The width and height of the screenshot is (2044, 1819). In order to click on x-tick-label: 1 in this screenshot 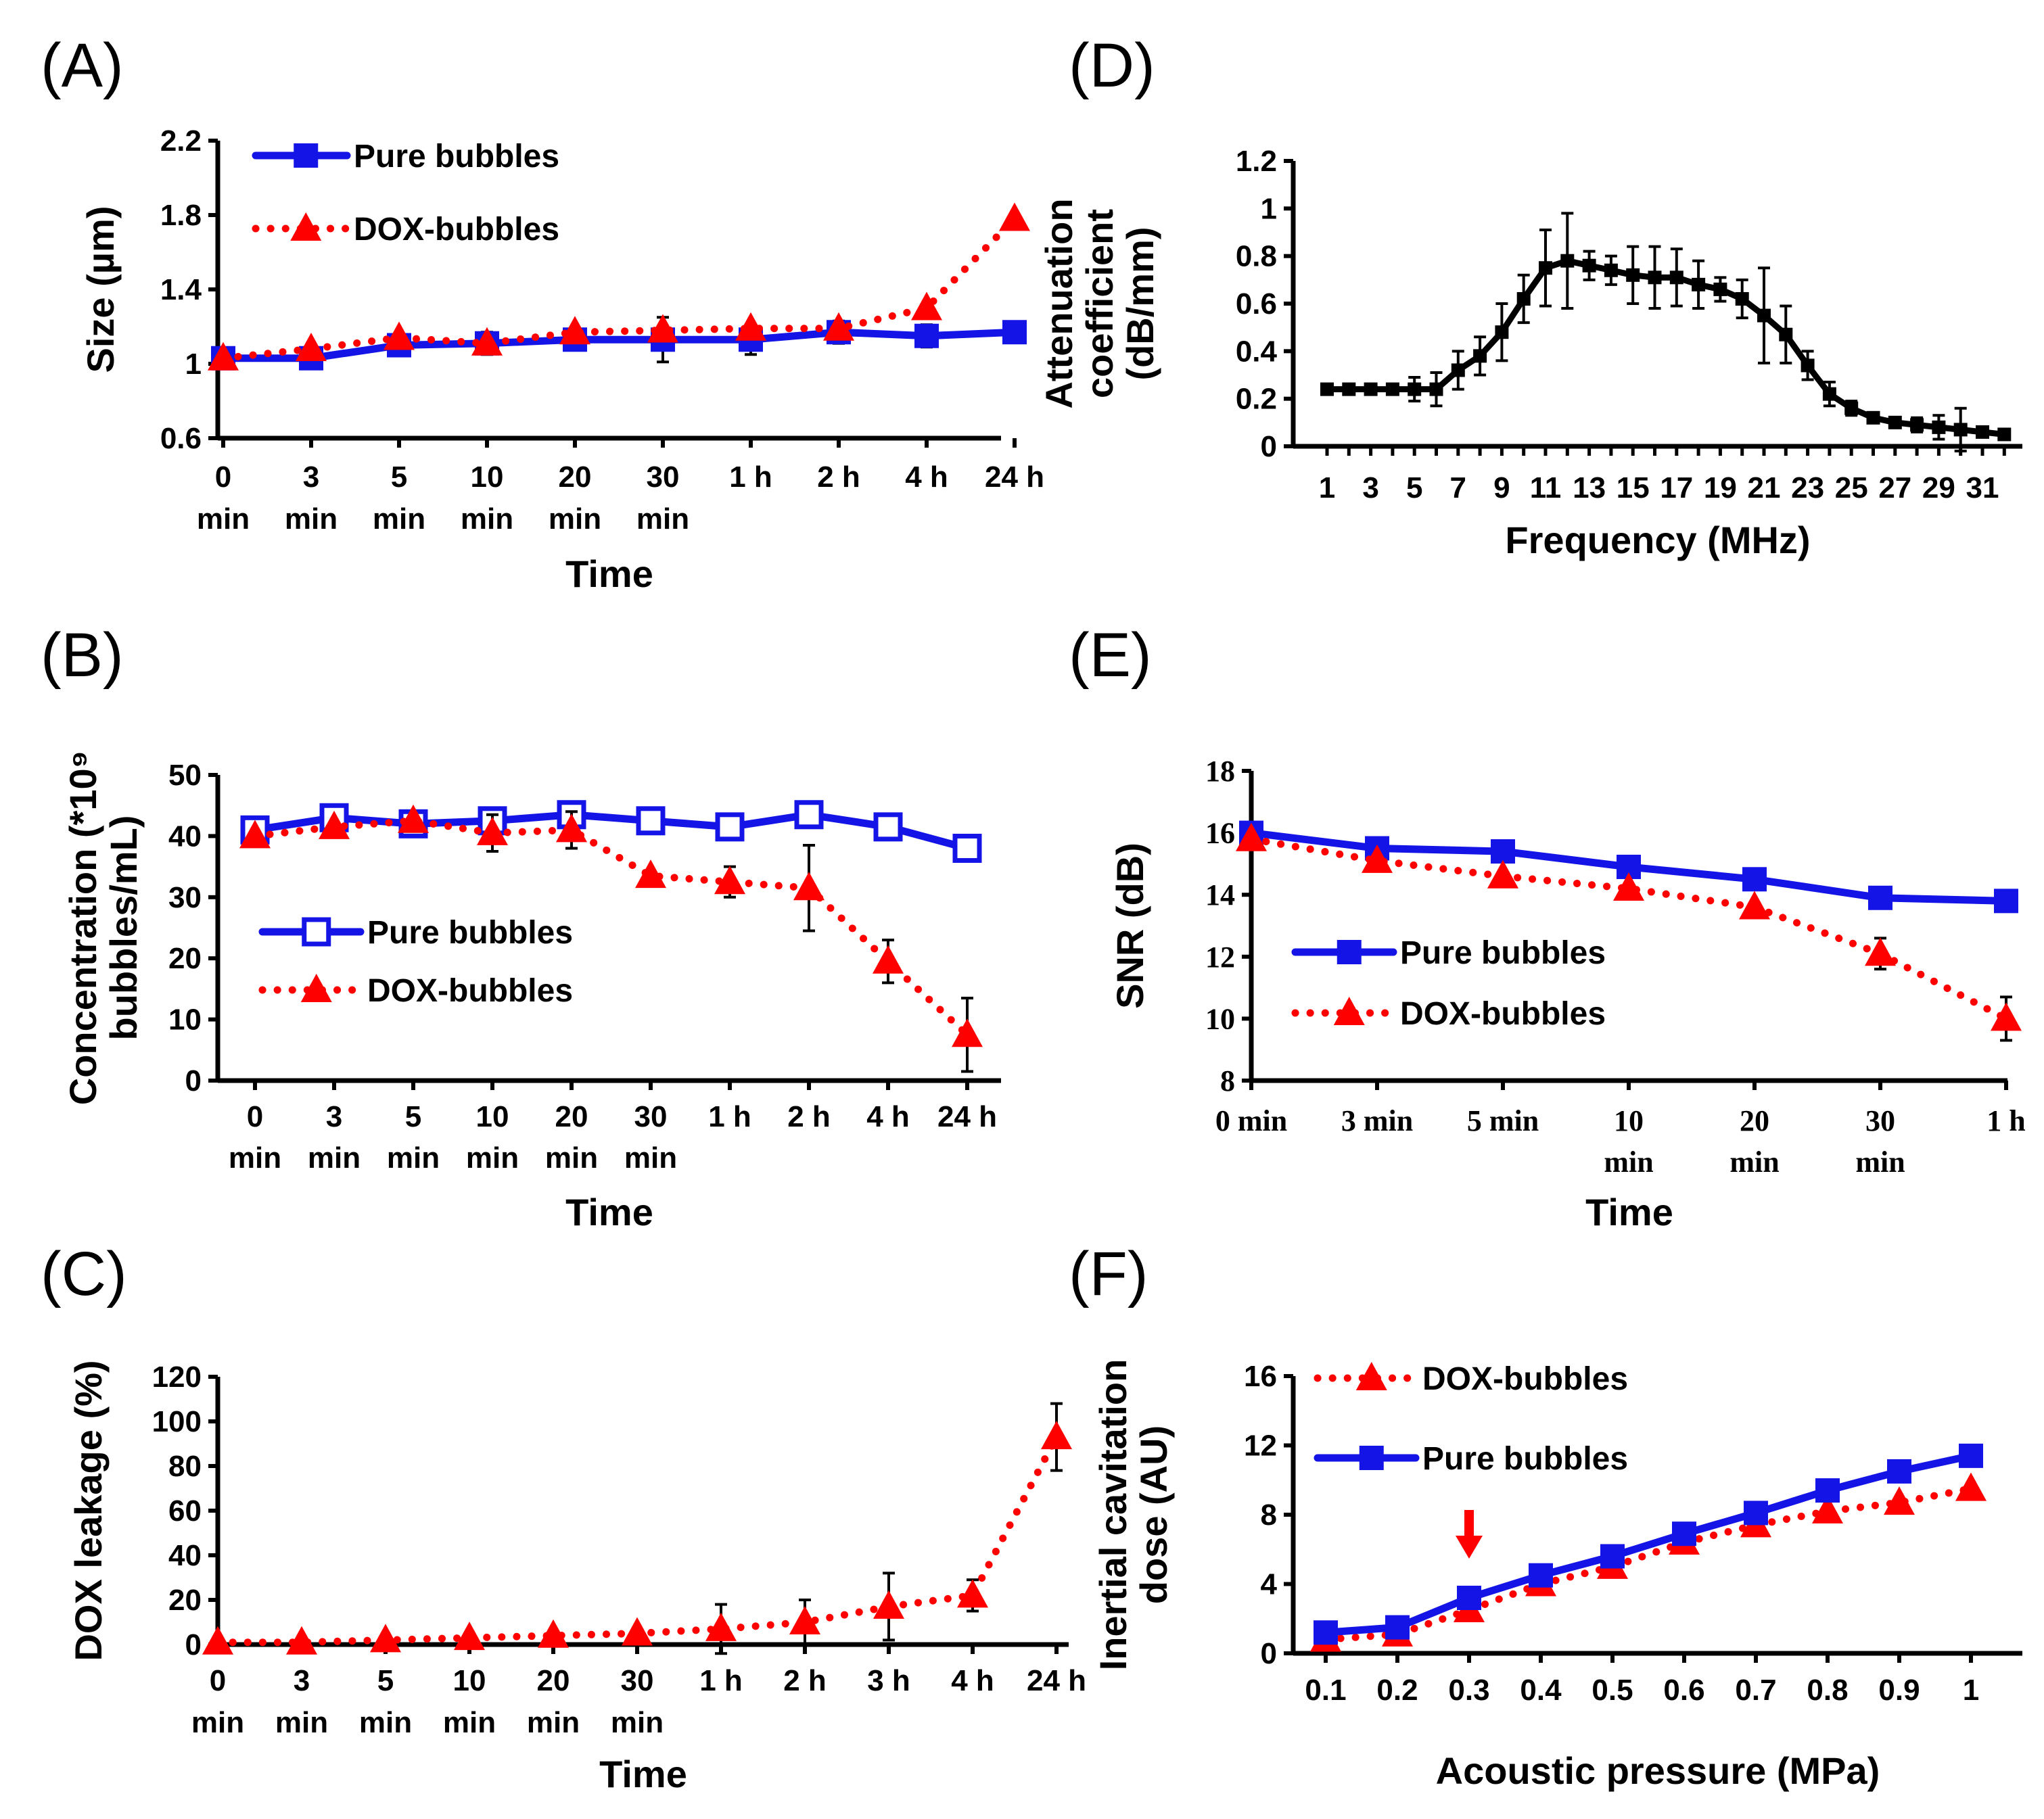, I will do `click(1327, 487)`.